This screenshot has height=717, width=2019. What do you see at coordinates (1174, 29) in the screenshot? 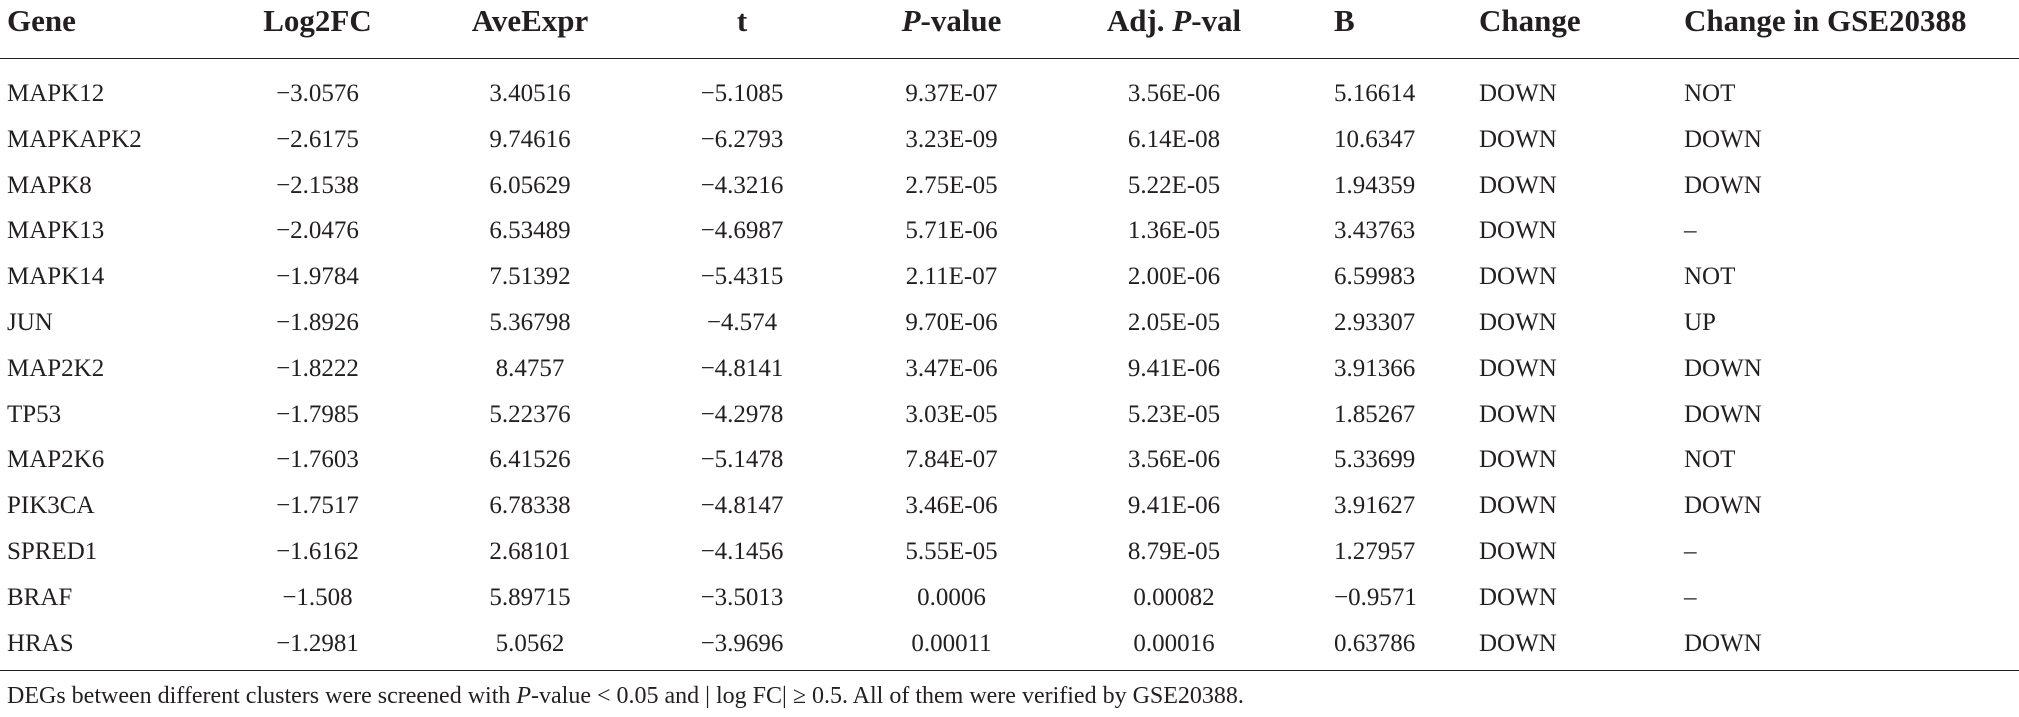
I see `header-adj-pval: Adj. P-val` at bounding box center [1174, 29].